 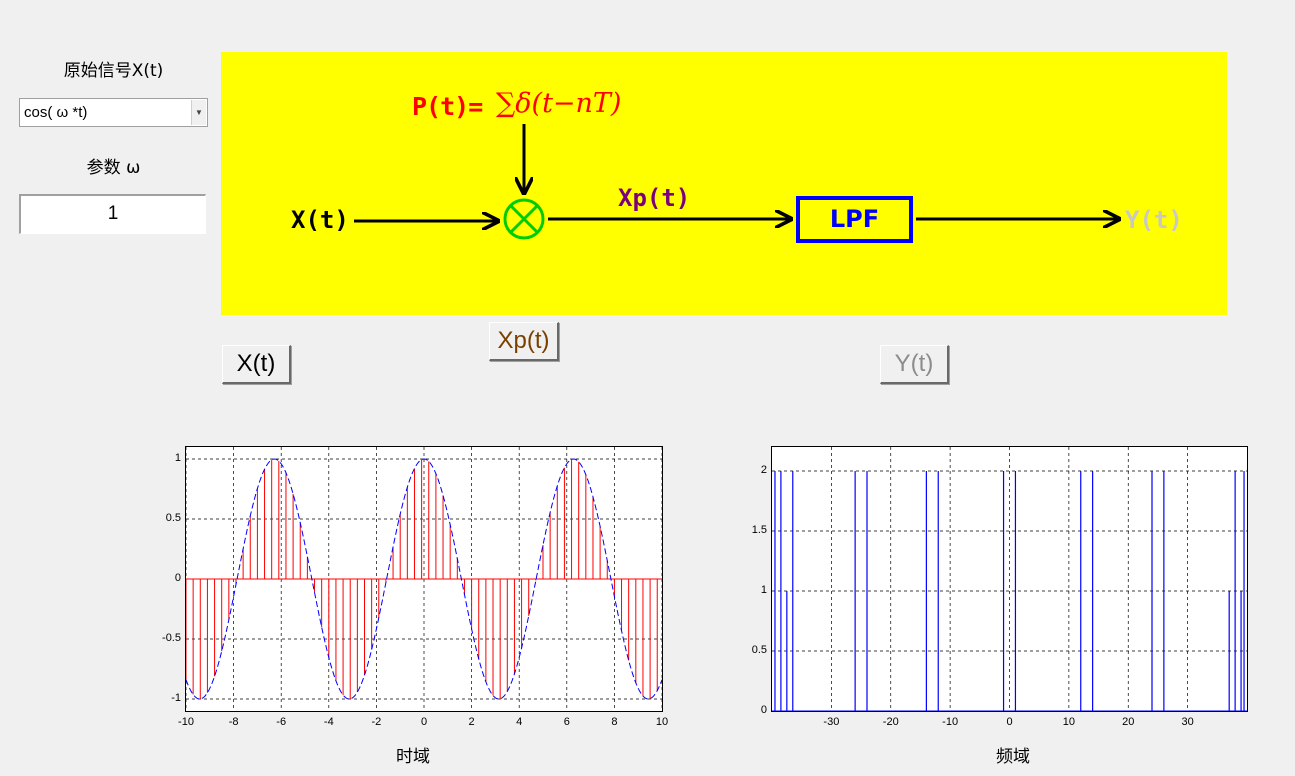 I want to click on y-tick-label: 2, so click(x=763, y=470).